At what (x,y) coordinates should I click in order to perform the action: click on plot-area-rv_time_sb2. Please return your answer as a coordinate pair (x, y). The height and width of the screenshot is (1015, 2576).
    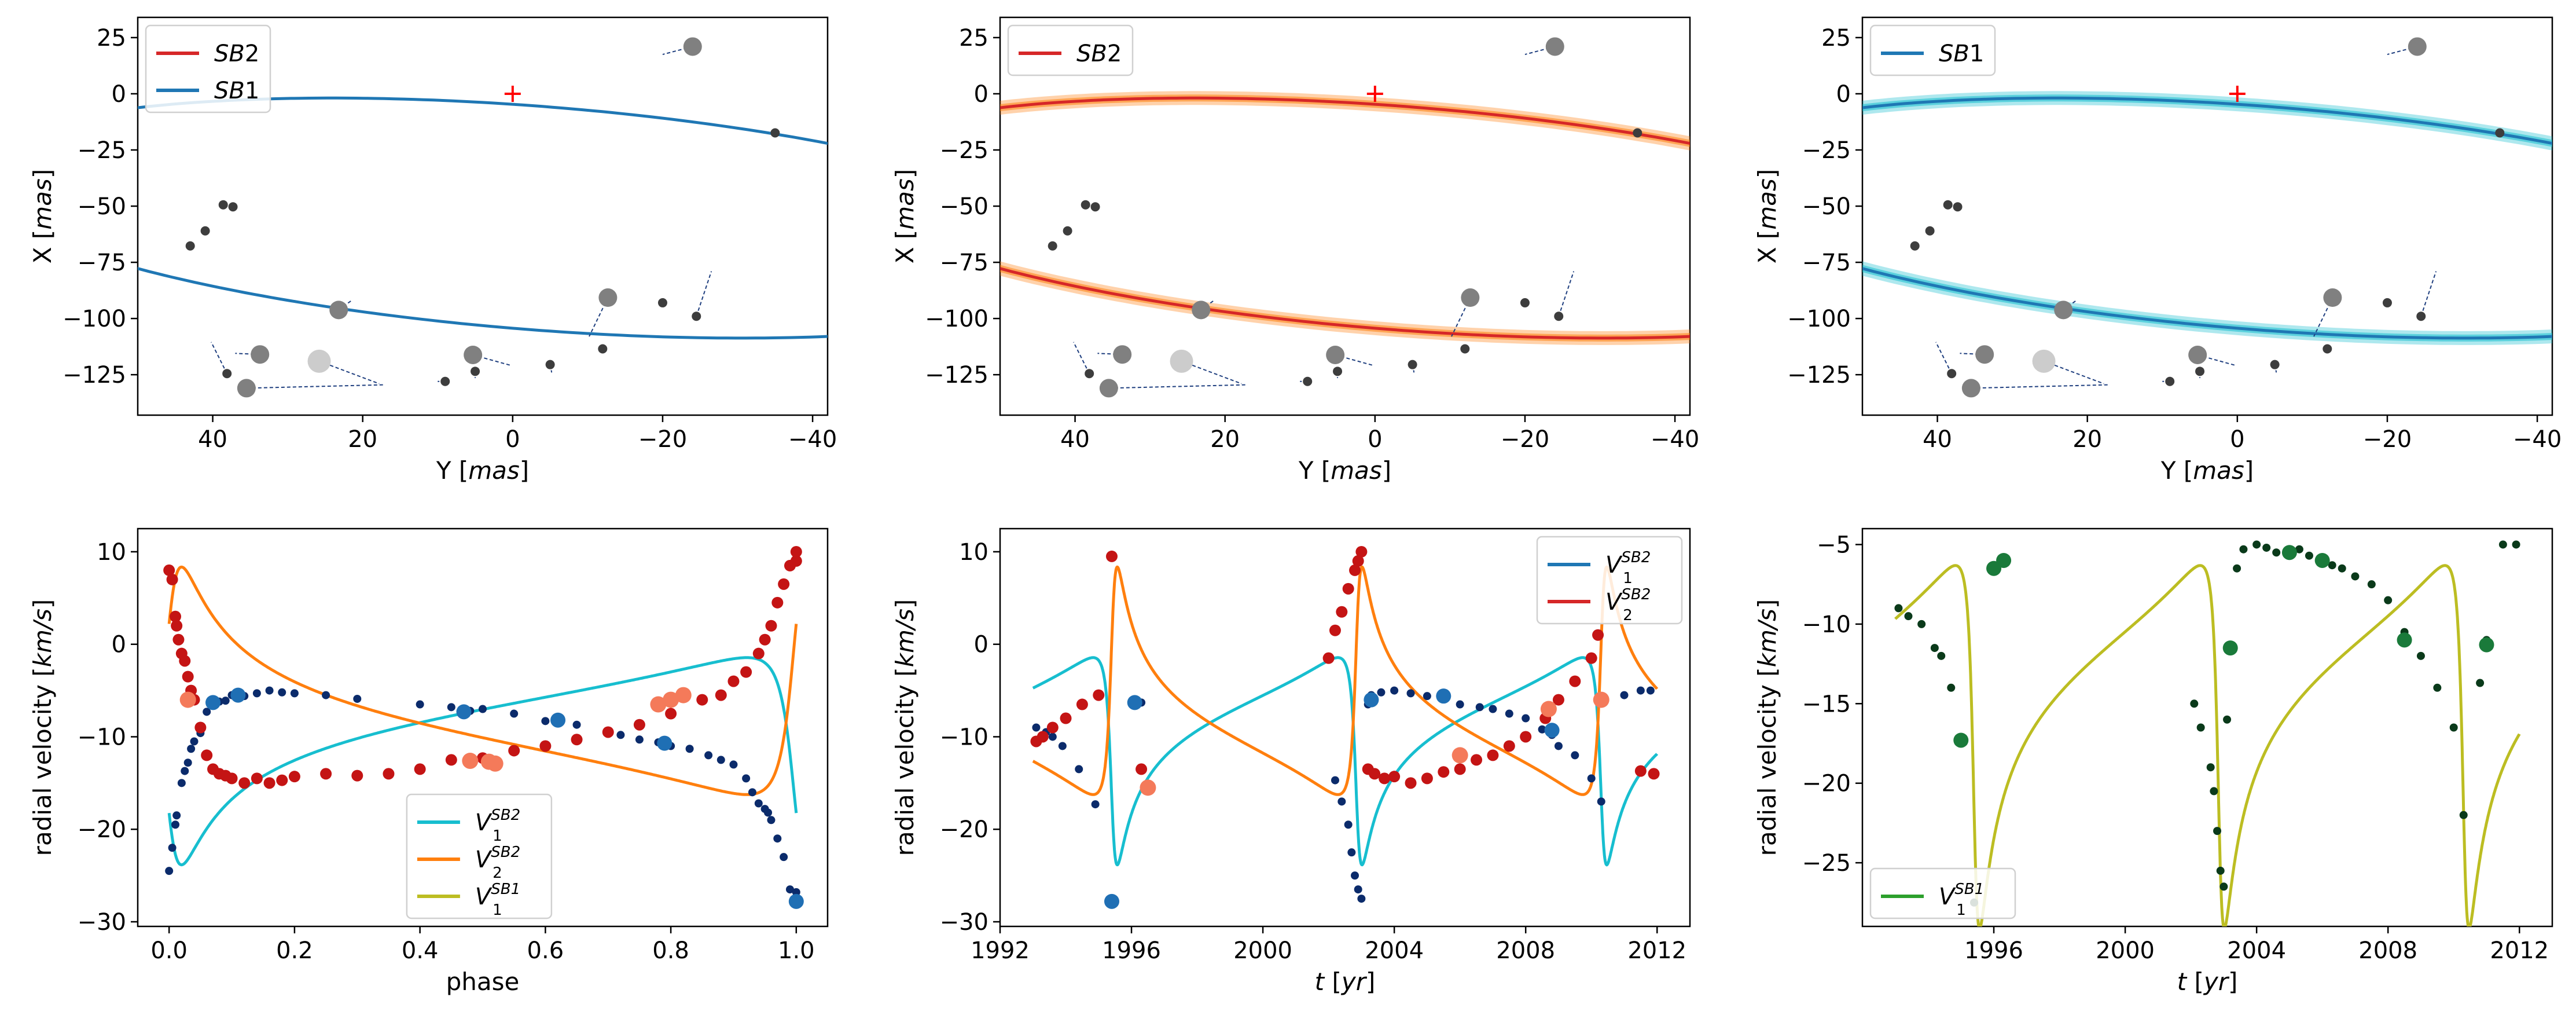
    Looking at the image, I should click on (1345, 727).